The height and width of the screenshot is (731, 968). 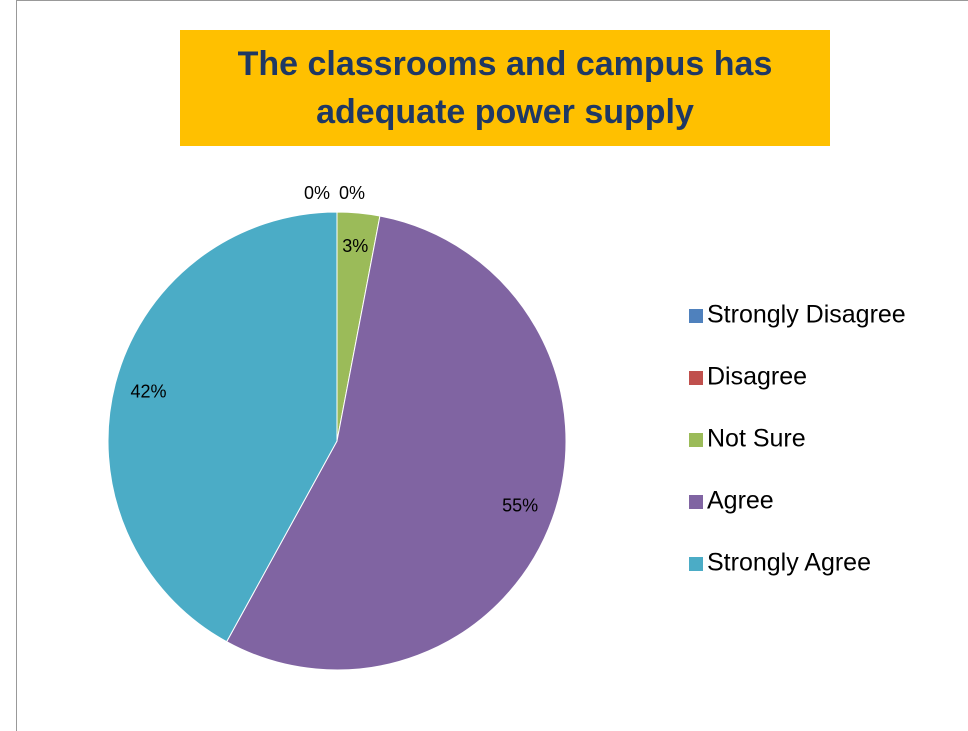 I want to click on legend-label: Strongly Disagree, so click(x=806, y=315).